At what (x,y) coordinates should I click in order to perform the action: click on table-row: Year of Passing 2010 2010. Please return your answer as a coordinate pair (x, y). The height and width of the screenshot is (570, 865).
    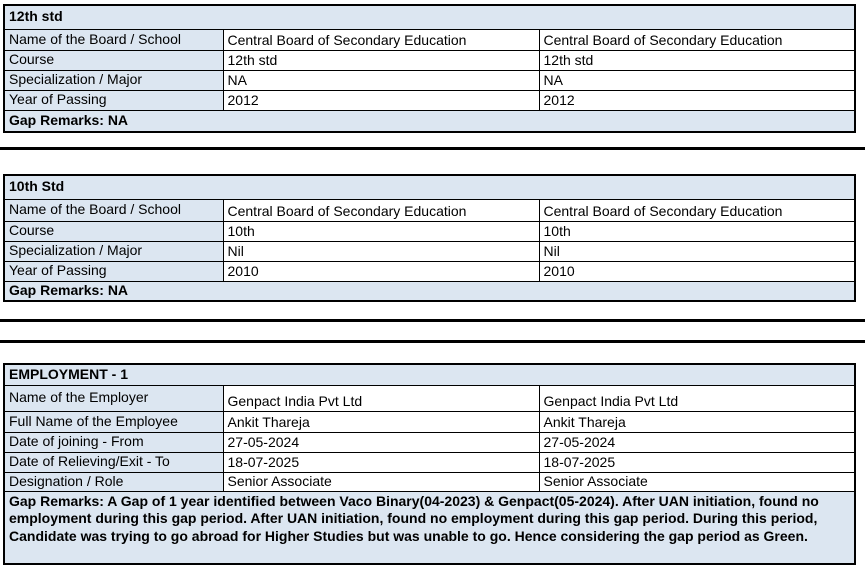
    Looking at the image, I should click on (429, 271).